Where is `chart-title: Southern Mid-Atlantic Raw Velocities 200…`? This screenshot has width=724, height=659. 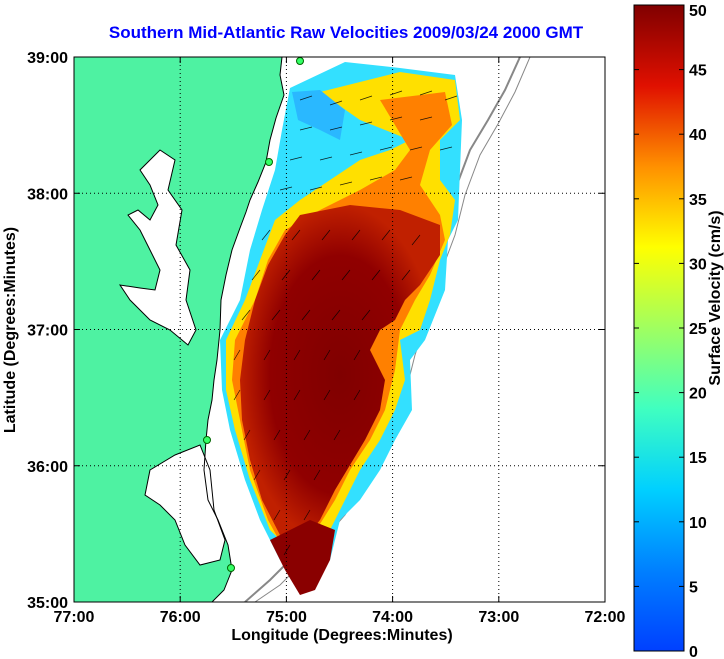 chart-title: Southern Mid-Atlantic Raw Velocities 200… is located at coordinates (346, 32).